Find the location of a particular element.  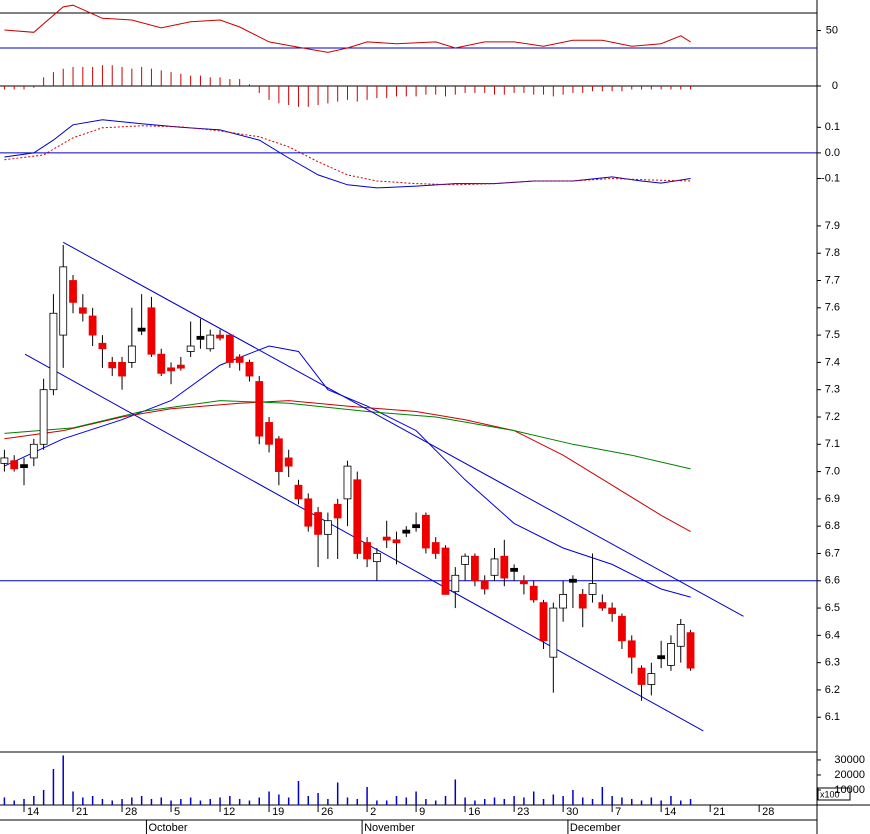

y-tick-label: 6.2 is located at coordinates (832, 690).